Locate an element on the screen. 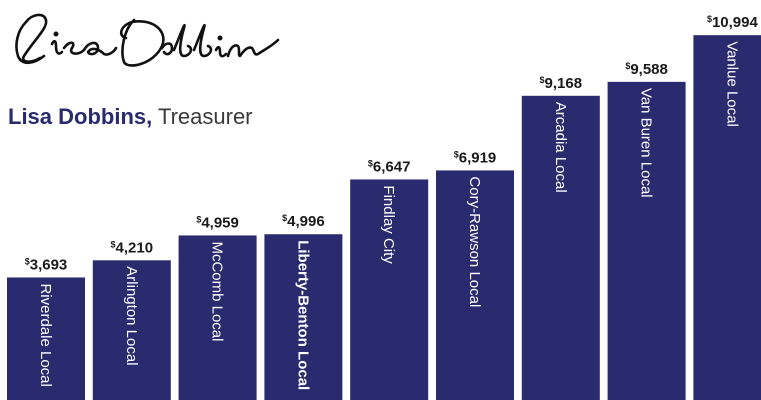 The height and width of the screenshot is (400, 761). value-label-5: $6,647 is located at coordinates (389, 166).